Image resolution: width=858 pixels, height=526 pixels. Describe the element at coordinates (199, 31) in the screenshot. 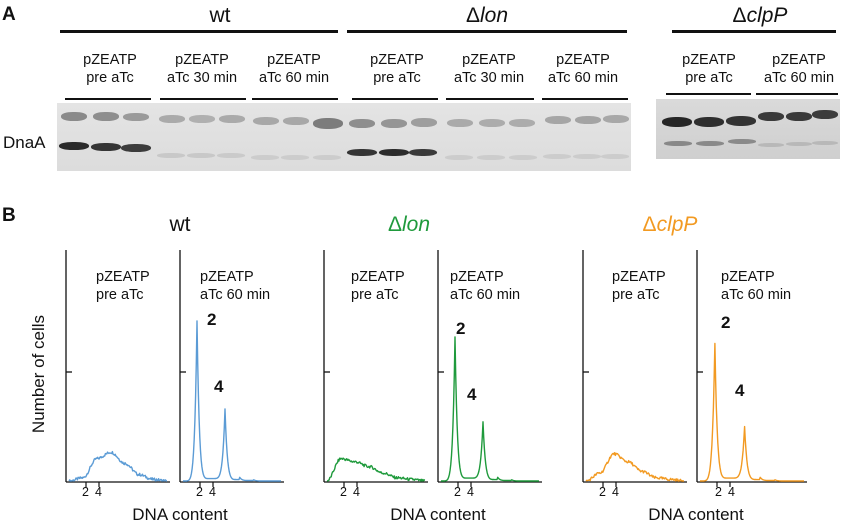

I see `wt-group-bar` at that location.